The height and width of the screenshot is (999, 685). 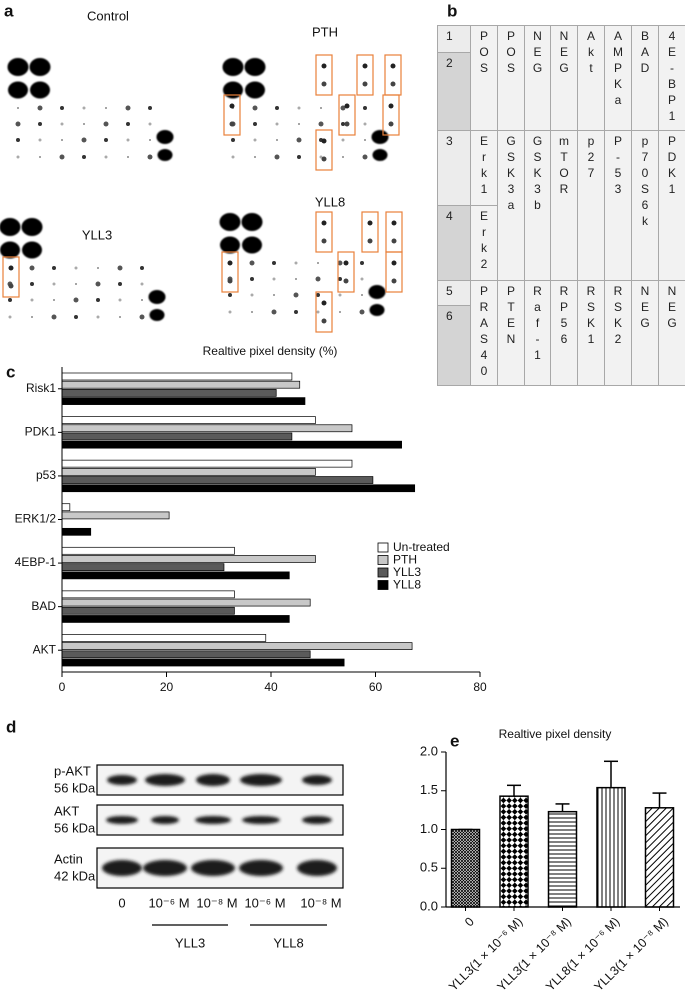 What do you see at coordinates (421, 547) in the screenshot?
I see `legend-label: Un-treated` at bounding box center [421, 547].